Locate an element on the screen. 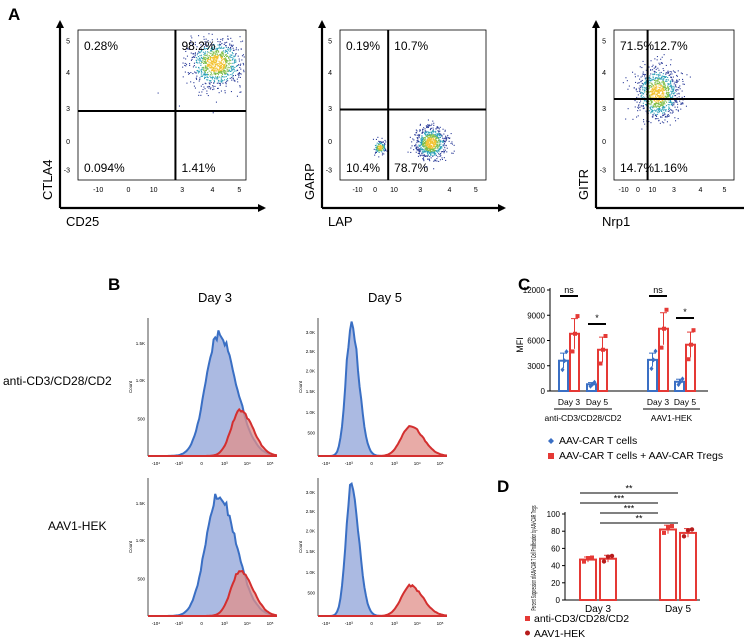 The width and height of the screenshot is (744, 641). flow-x-tick-label: 5 is located at coordinates (239, 190).